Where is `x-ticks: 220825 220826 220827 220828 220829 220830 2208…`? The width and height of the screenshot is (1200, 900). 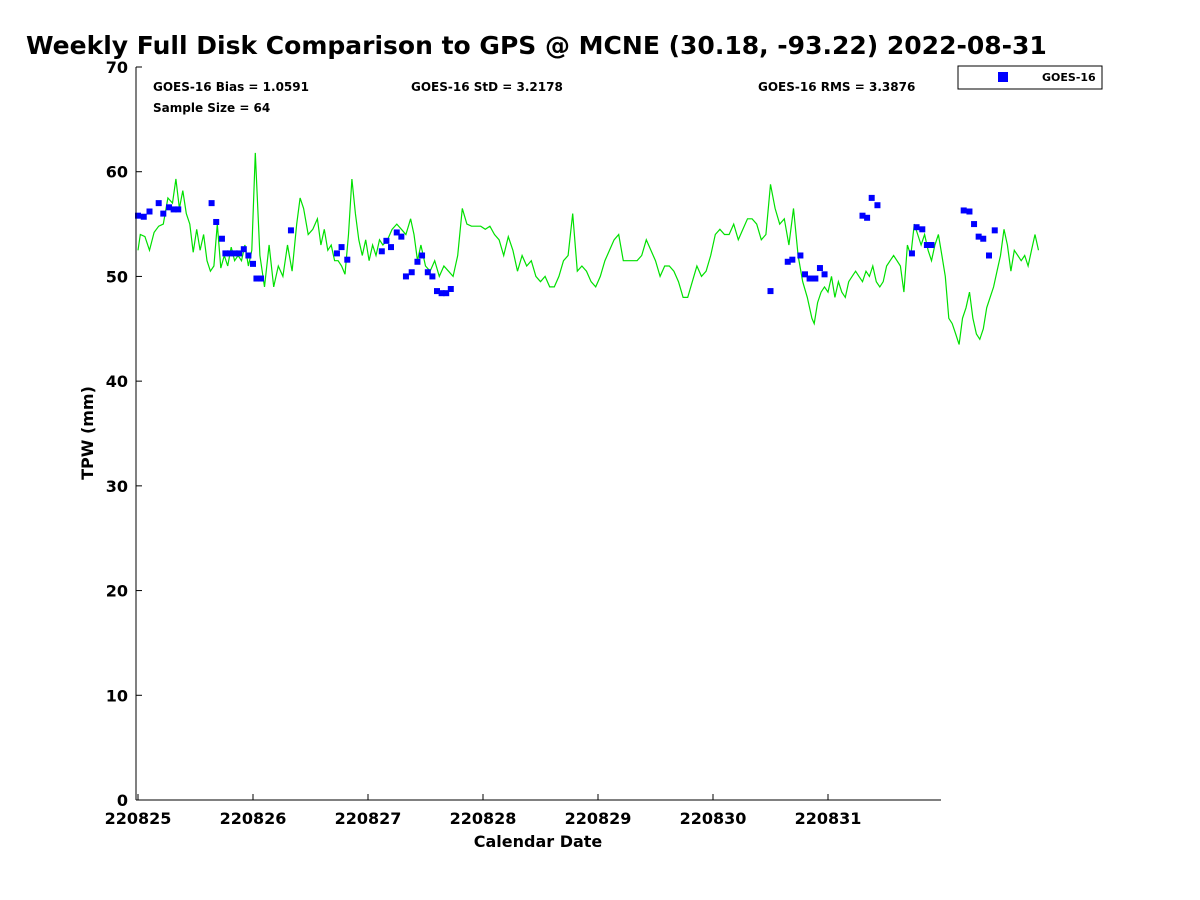
x-ticks: 220825 220826 220827 220828 220829 220830 2208… is located at coordinates (483, 811).